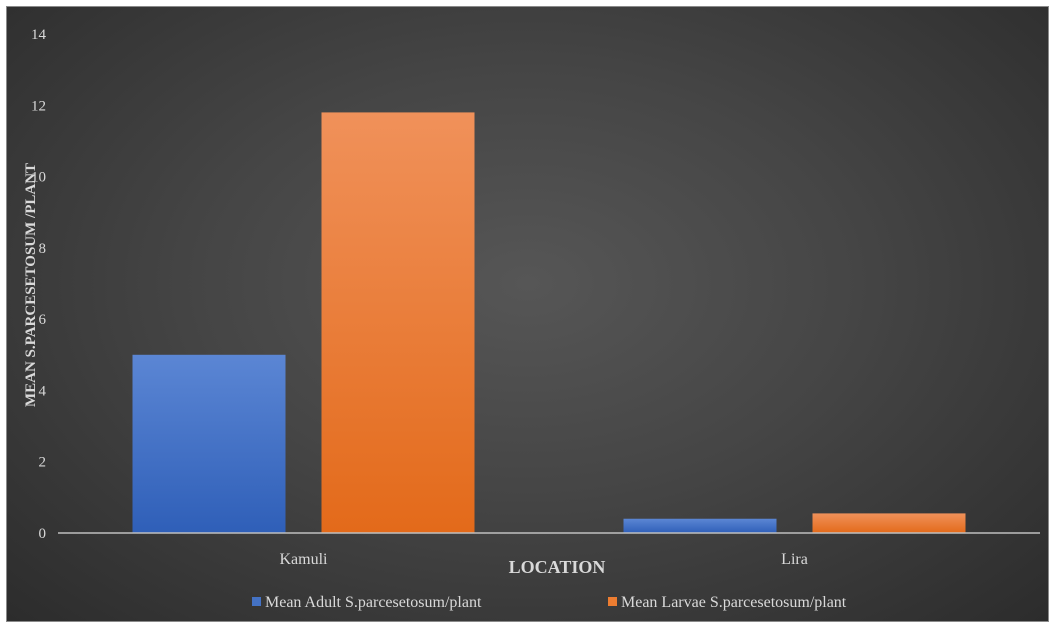  What do you see at coordinates (43, 320) in the screenshot?
I see `y-tick-label: 6` at bounding box center [43, 320].